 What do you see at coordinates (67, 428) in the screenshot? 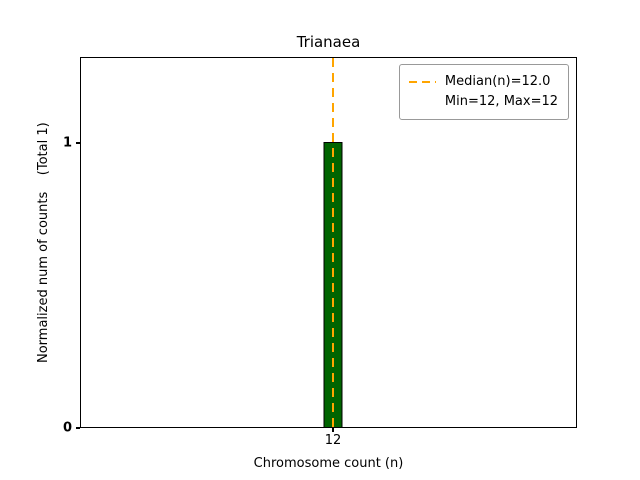
I see `y-tick-label: 0` at bounding box center [67, 428].